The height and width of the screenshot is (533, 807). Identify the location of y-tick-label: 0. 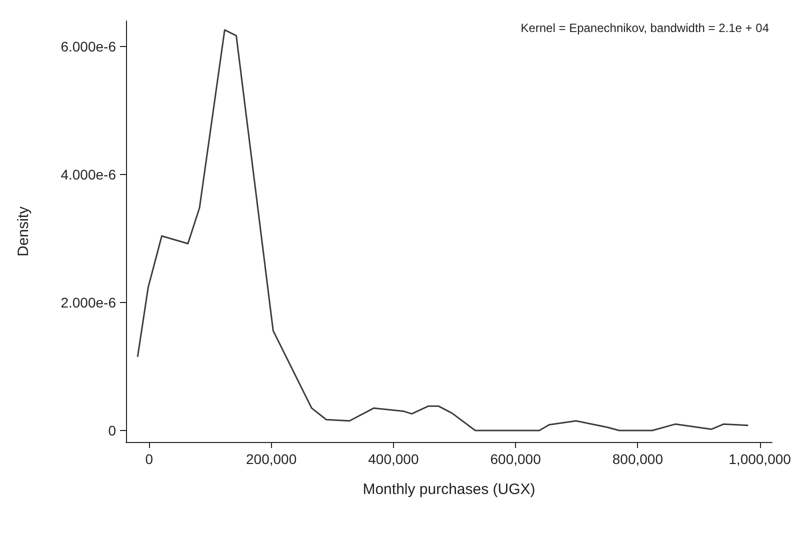
(112, 430).